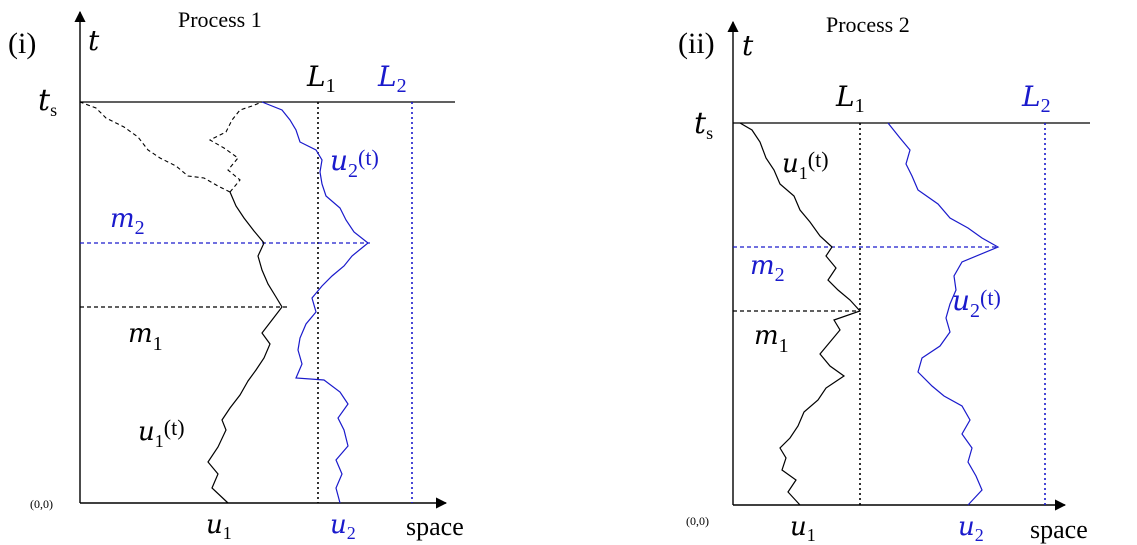 The width and height of the screenshot is (1137, 545). I want to click on u1-discarded-branch, so click(235, 147).